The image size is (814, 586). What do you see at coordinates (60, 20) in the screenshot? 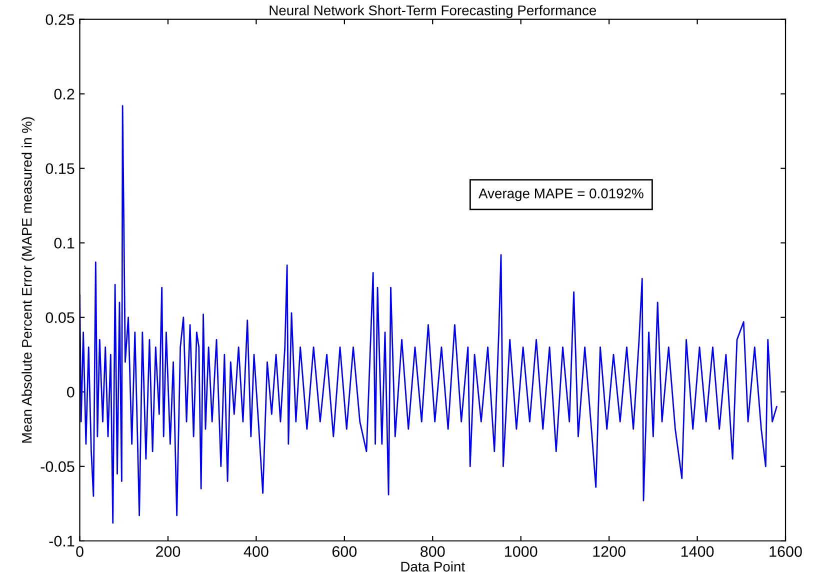
I see `y-tick-label: 0.25` at bounding box center [60, 20].